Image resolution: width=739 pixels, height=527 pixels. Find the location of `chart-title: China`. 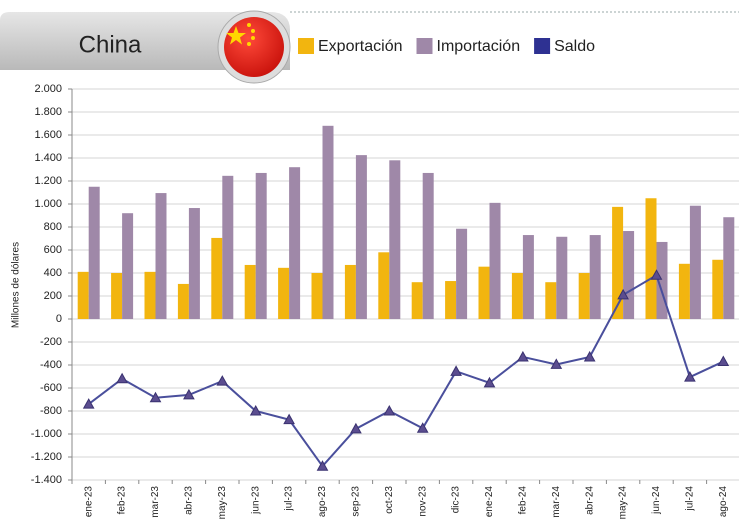

chart-title: China is located at coordinates (110, 44).